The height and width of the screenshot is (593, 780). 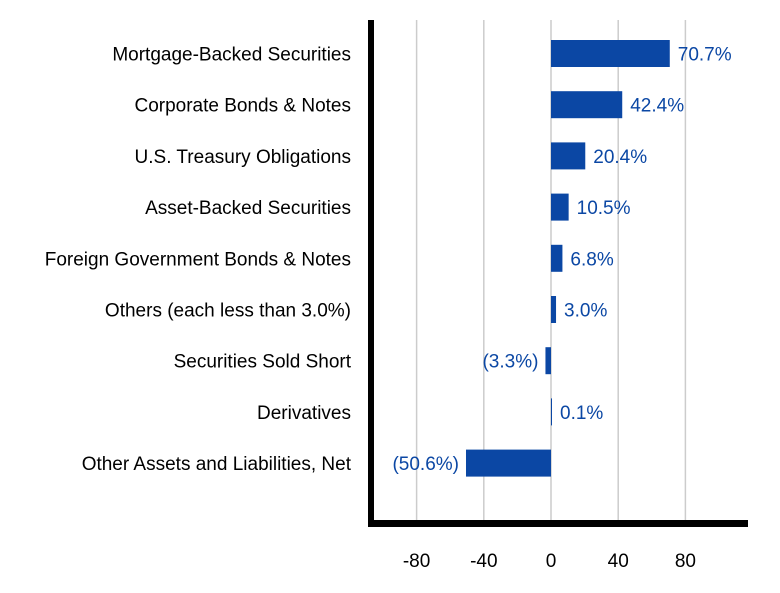 What do you see at coordinates (248, 208) in the screenshot?
I see `category-label: Asset-Backed Securities` at bounding box center [248, 208].